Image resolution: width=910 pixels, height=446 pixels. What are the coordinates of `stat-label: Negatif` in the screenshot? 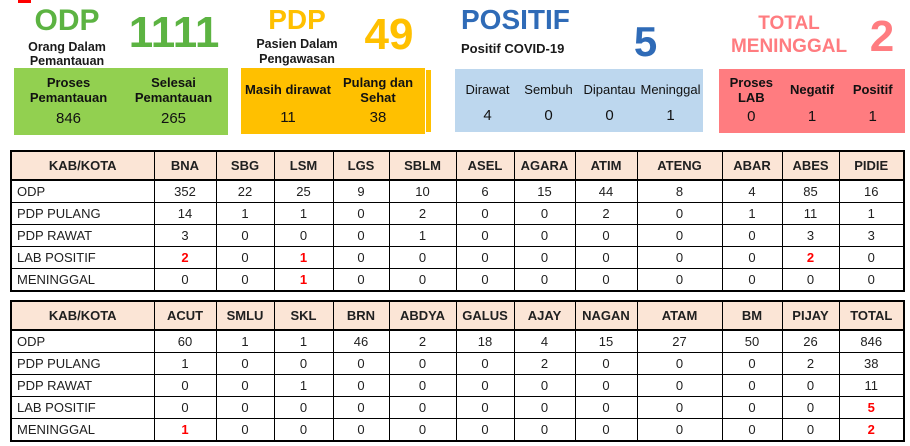 It's located at (812, 90).